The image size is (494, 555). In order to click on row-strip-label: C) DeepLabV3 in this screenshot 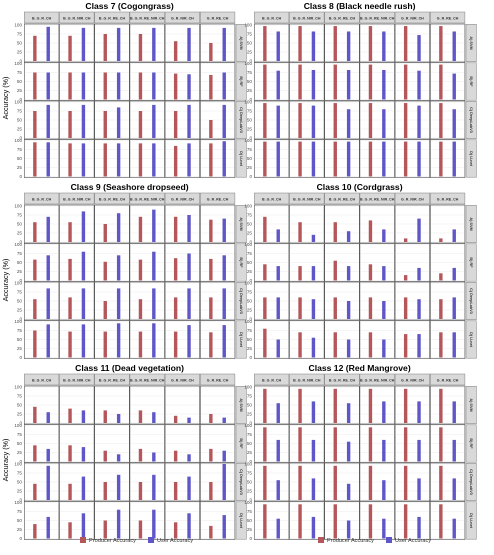, I will do `click(241, 120)`.